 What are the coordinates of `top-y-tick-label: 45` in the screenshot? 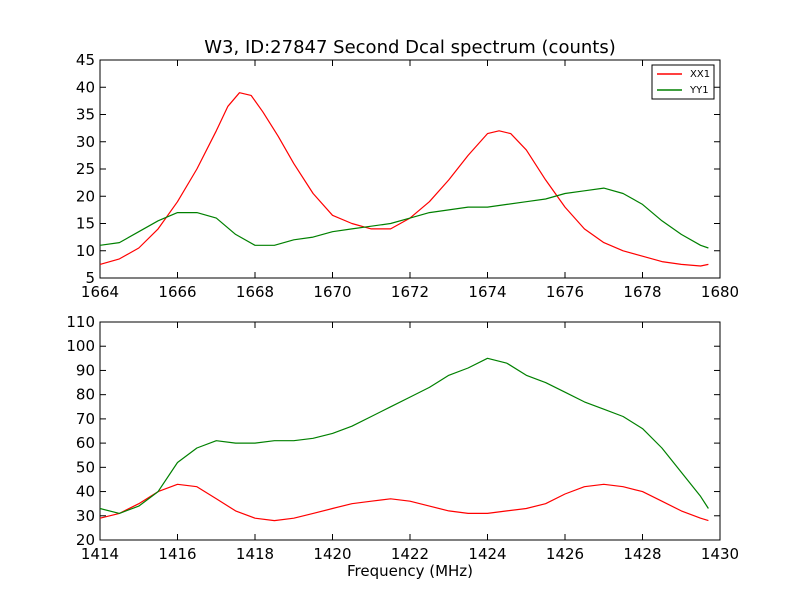 It's located at (85, 60).